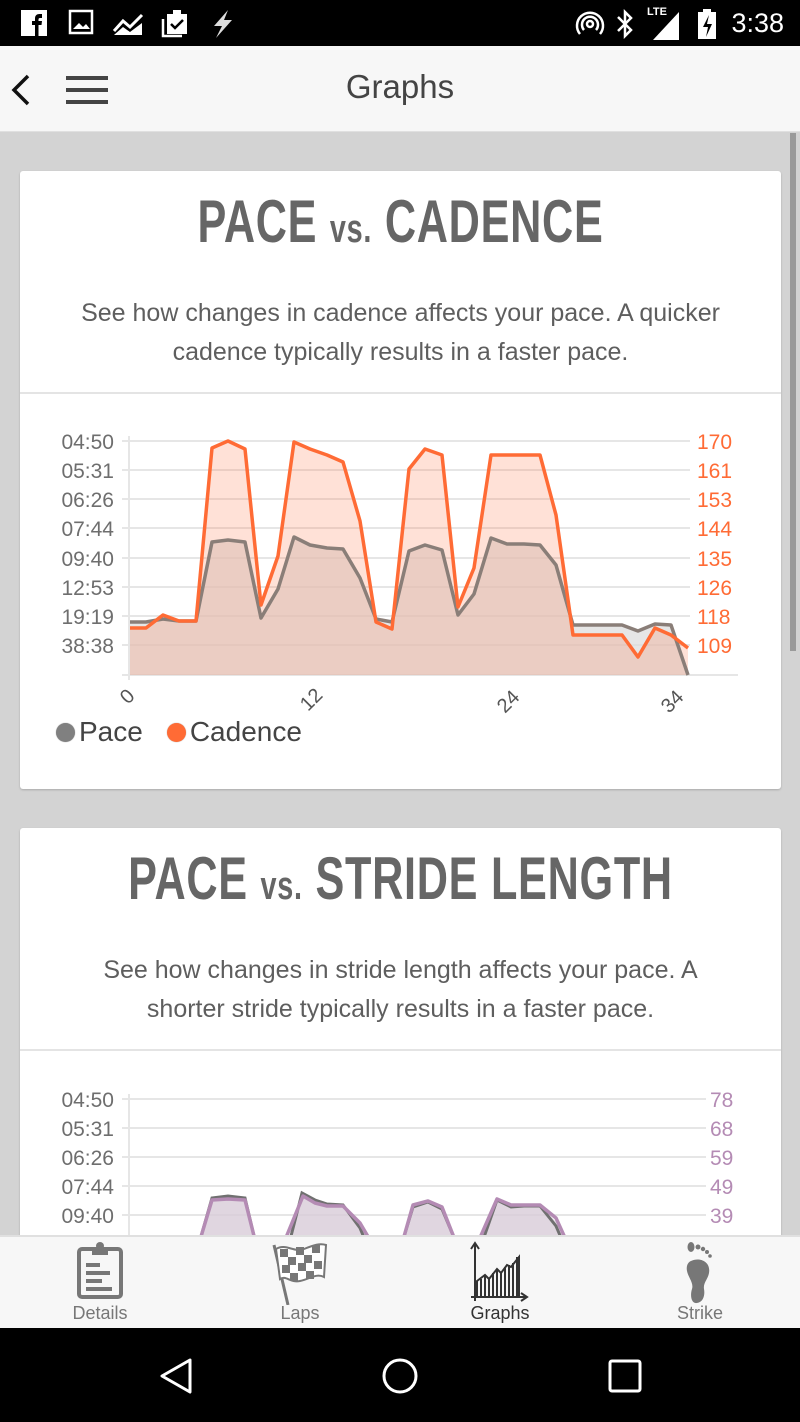  I want to click on stride-line-d, so click(522, 1216).